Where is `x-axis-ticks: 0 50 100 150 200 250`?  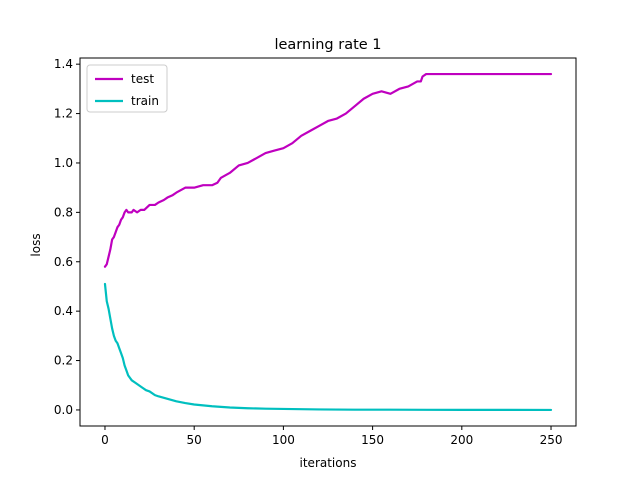
x-axis-ticks: 0 50 100 150 200 250 is located at coordinates (331, 436).